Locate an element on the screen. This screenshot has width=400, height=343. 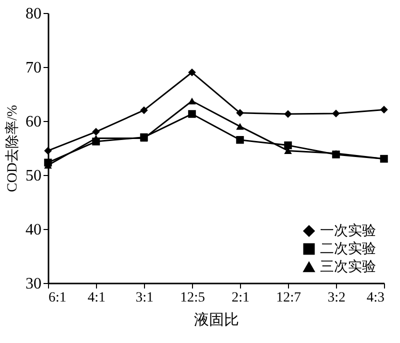
legend-label: 一次实验 is located at coordinates (348, 231).